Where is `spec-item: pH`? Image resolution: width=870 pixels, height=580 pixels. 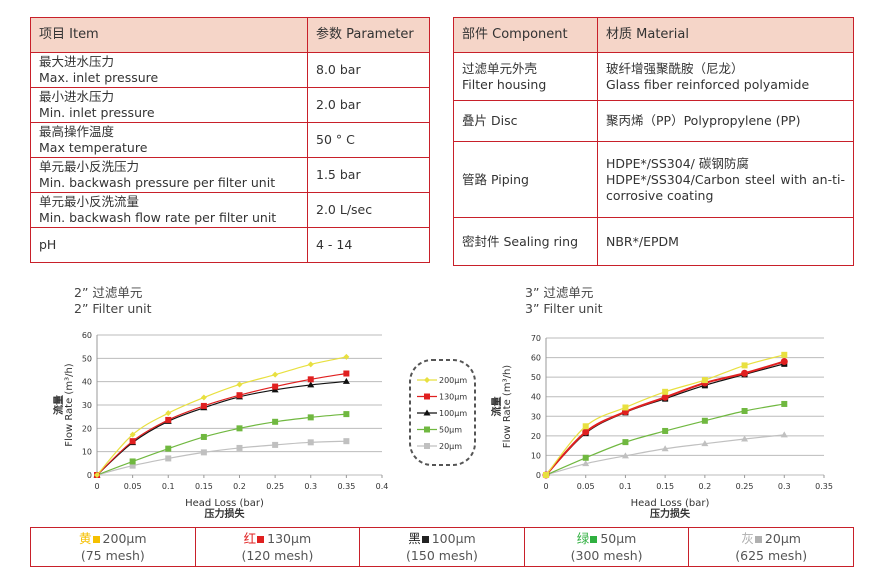
spec-item: pH is located at coordinates (169, 245).